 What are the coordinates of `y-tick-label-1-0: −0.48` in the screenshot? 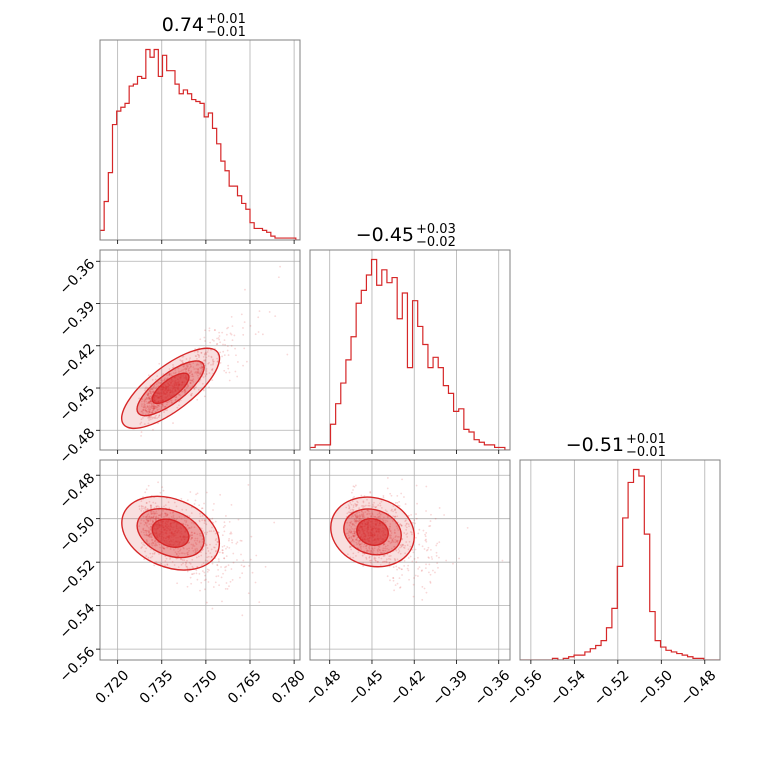 It's located at (78, 446).